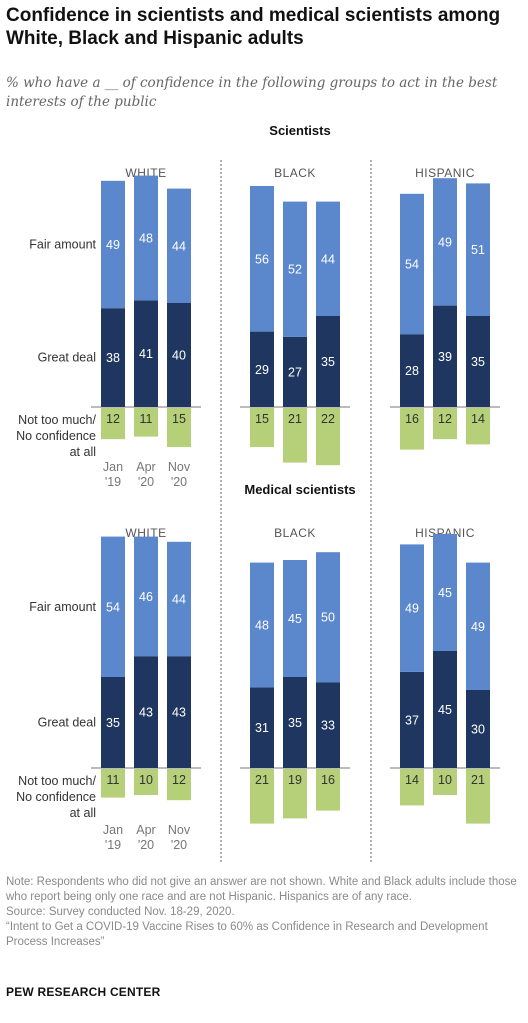  I want to click on value-label-fair: 44, so click(328, 259).